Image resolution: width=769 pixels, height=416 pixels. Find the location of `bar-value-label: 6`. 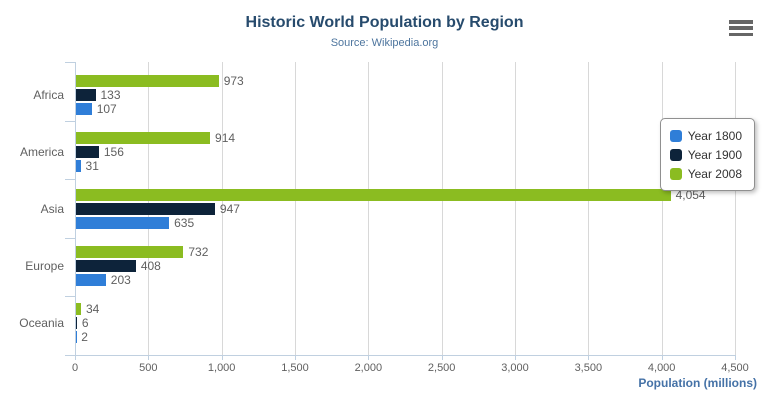

bar-value-label: 6 is located at coordinates (85, 323).